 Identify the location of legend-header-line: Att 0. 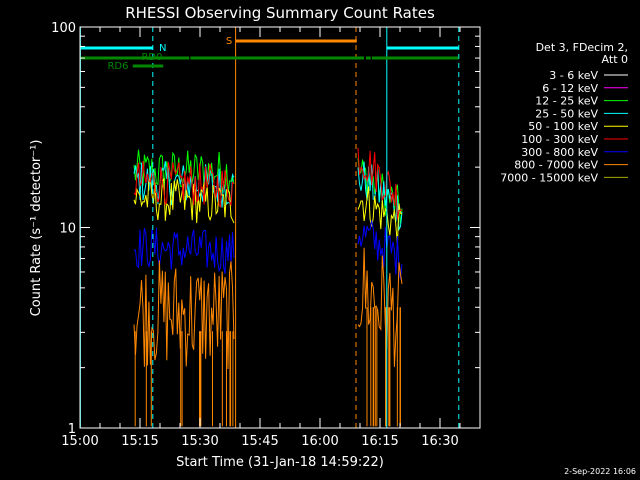
(615, 59).